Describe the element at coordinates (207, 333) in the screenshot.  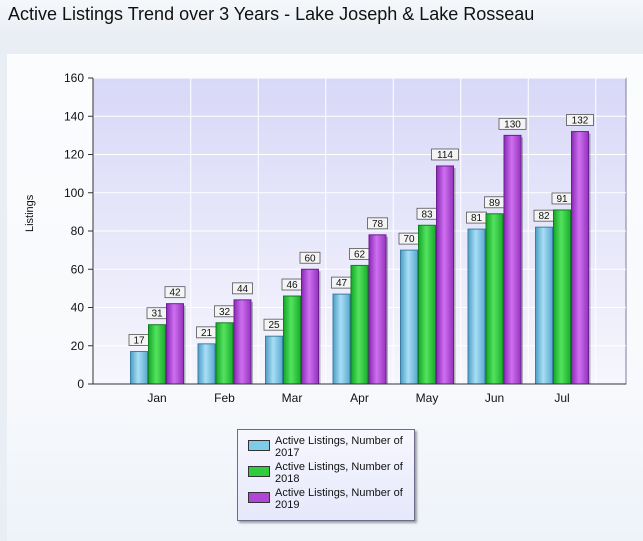
I see `data-label: 21` at that location.